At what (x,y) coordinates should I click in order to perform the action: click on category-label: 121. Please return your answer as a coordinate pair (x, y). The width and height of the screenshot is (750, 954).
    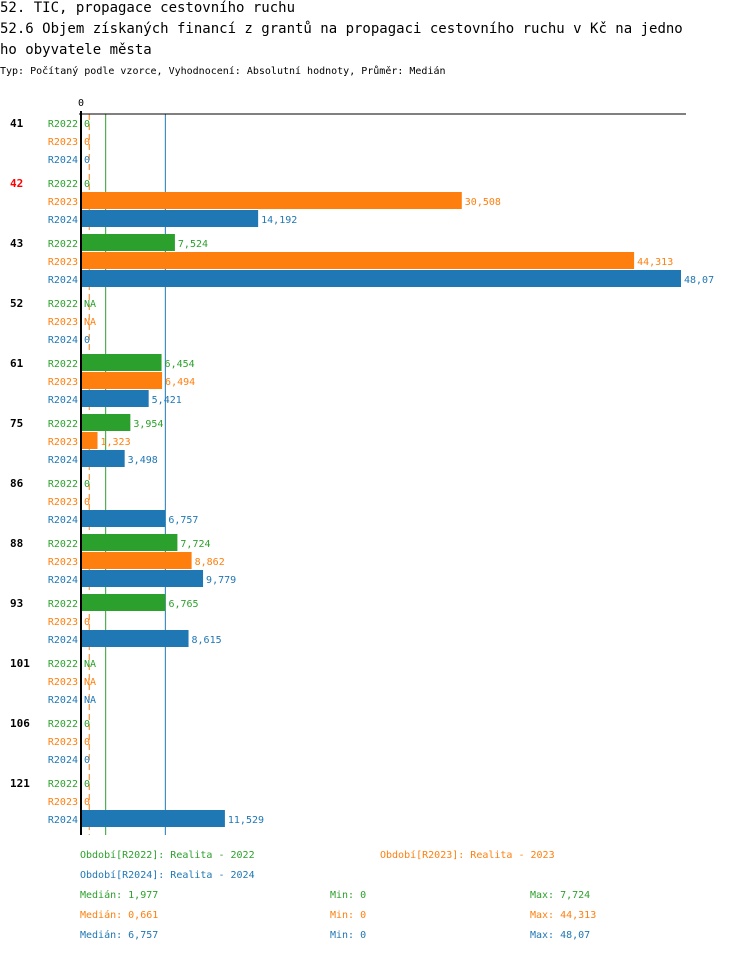
    Looking at the image, I should click on (20, 783).